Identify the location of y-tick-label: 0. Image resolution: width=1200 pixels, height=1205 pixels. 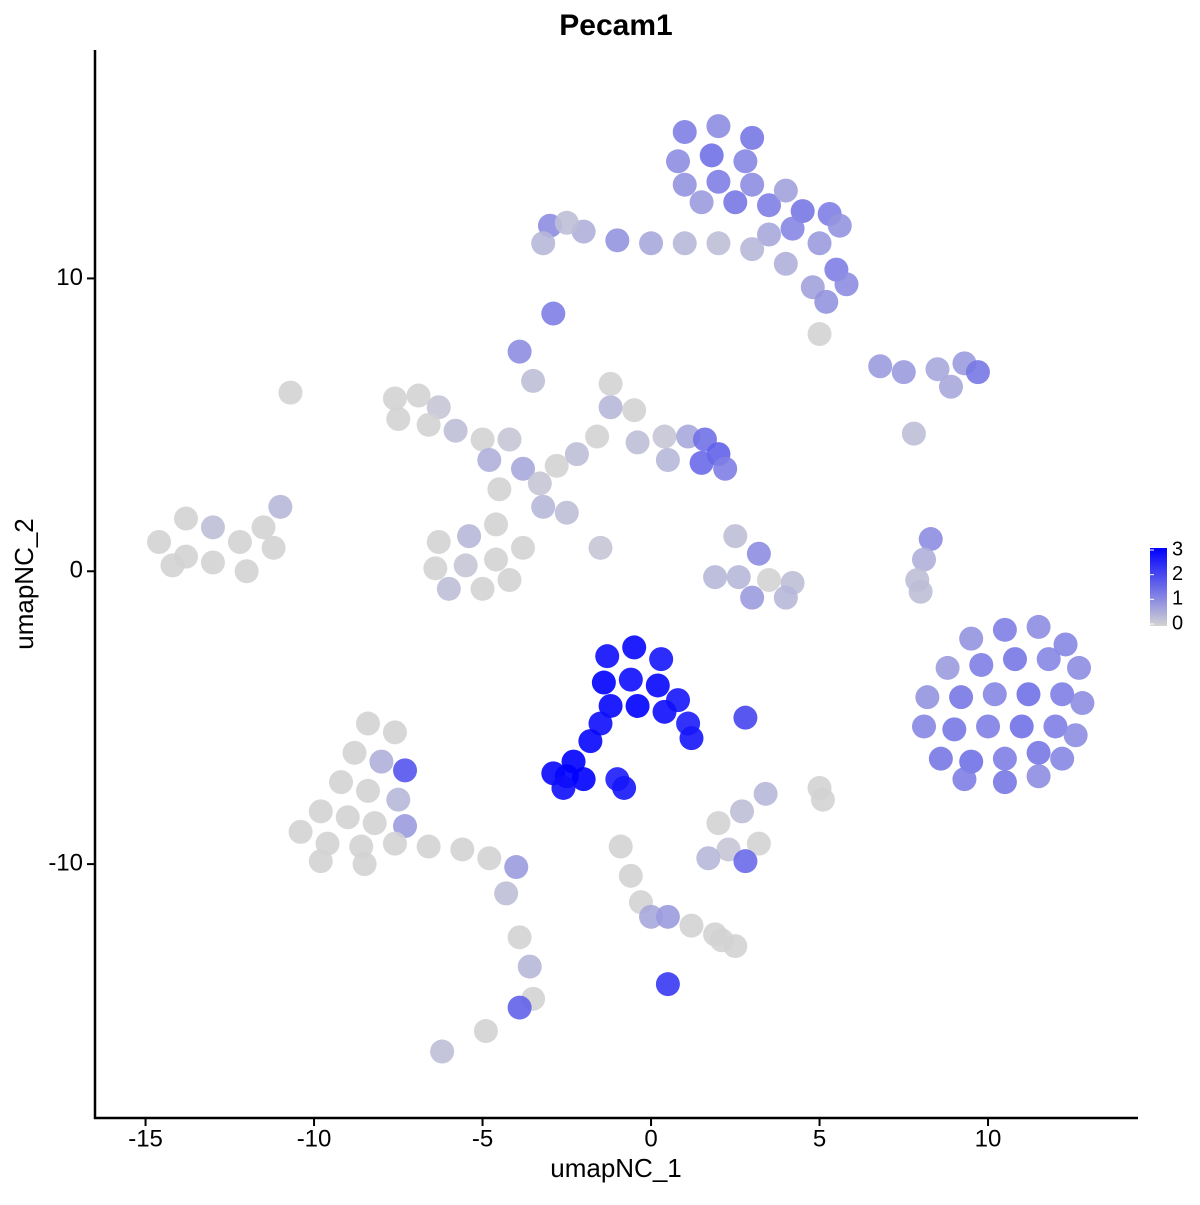
(76, 570).